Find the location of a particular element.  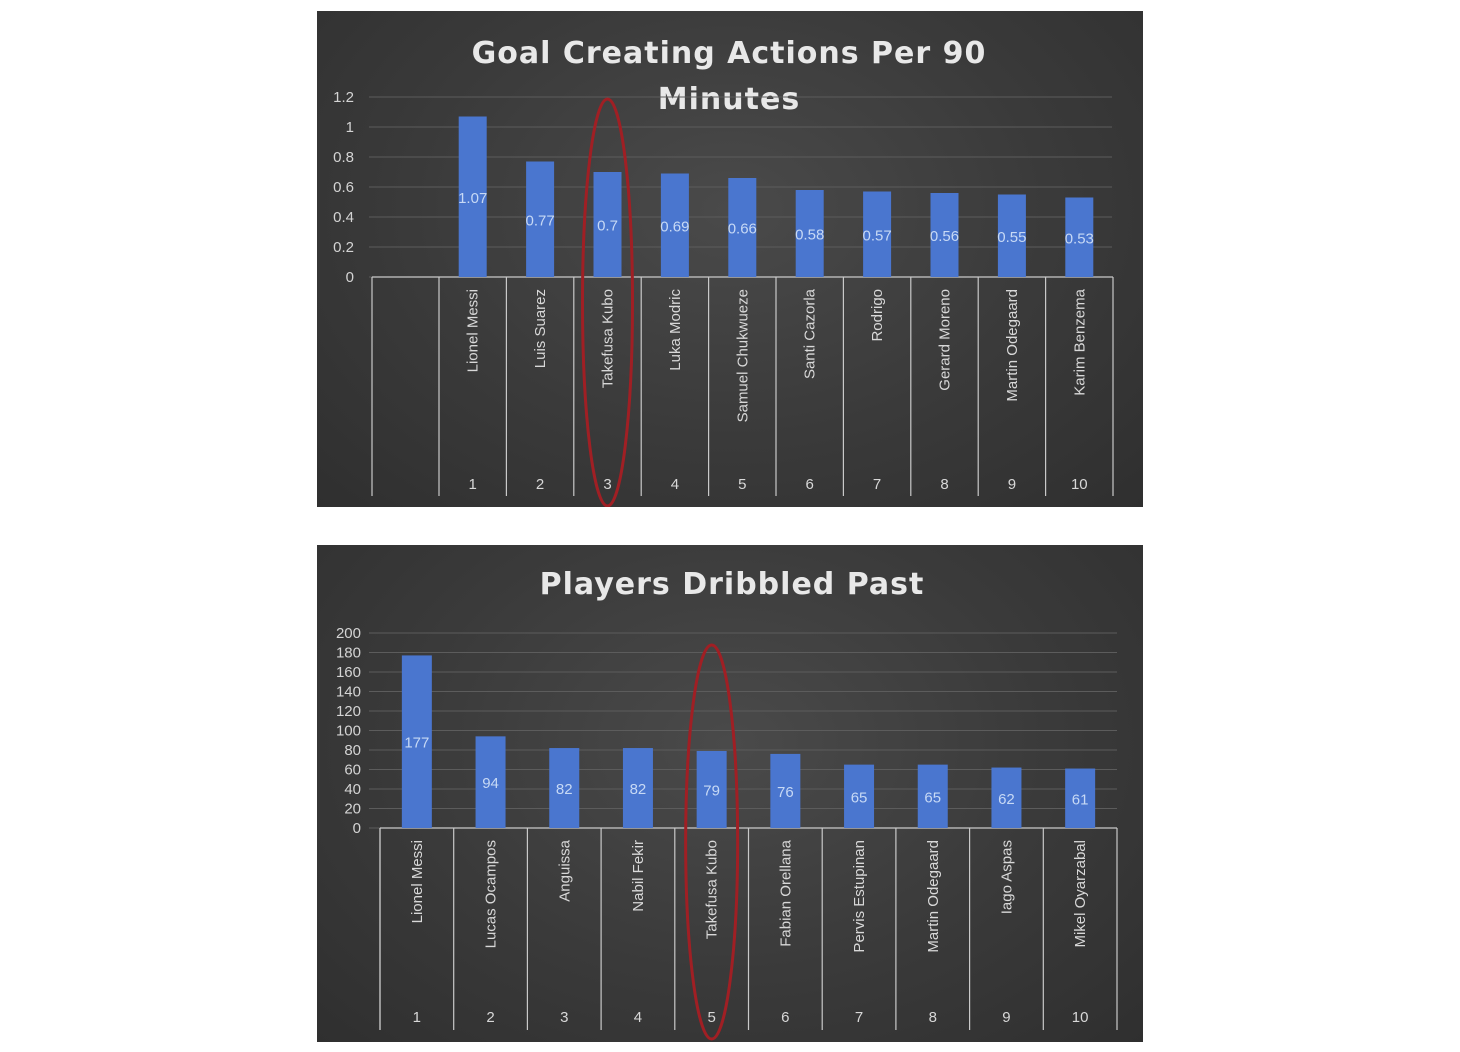

category-label-samuel-chukwueze: Samuel Chukwueze is located at coordinates (742, 355).